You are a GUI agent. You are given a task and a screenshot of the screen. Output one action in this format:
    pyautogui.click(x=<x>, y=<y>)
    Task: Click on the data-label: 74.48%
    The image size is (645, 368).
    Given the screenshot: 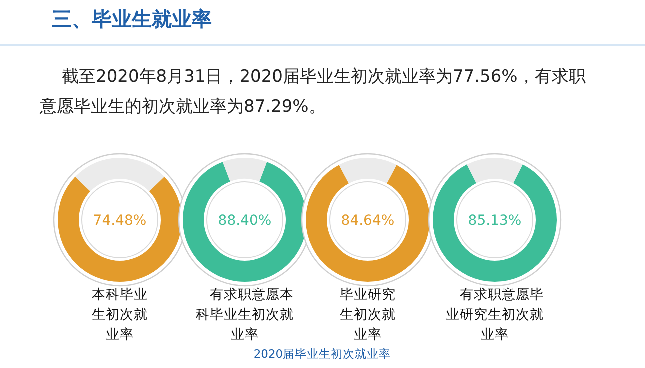 What is the action you would take?
    pyautogui.click(x=120, y=221)
    